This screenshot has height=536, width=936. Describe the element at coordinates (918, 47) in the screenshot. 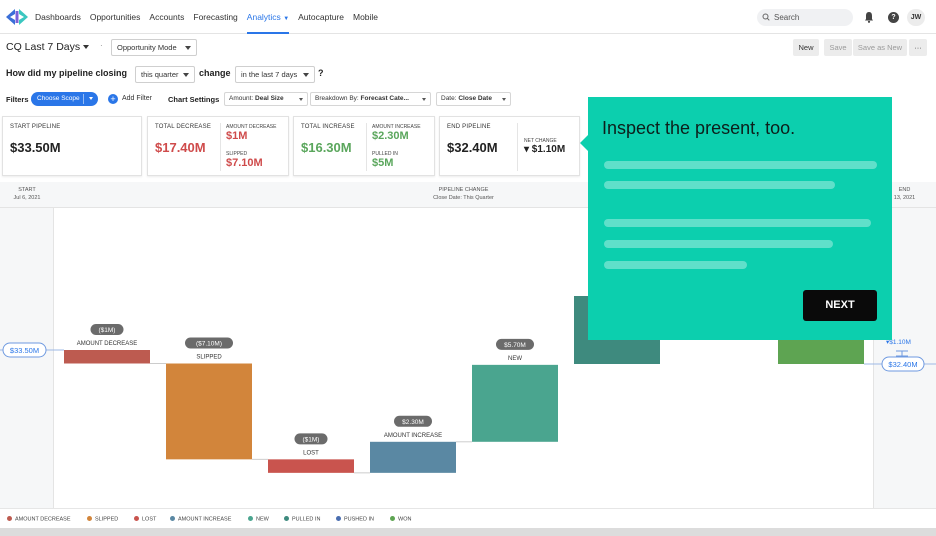

I see `more-button: ···` at that location.